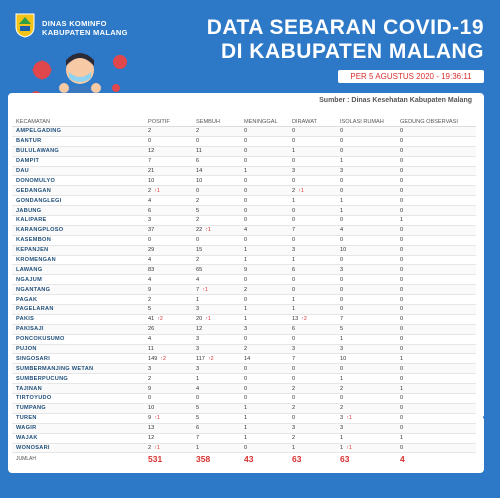 The image size is (500, 498). I want to click on sembuh-cell-value: 3, so click(198, 339).